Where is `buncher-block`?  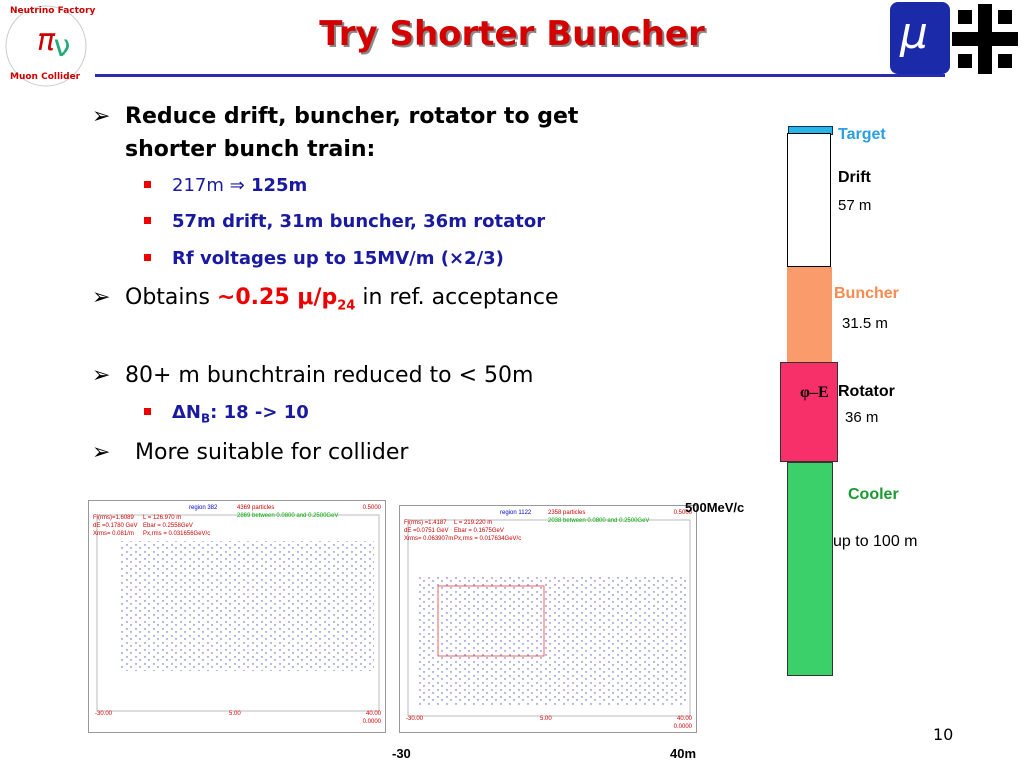
buncher-block is located at coordinates (809, 314).